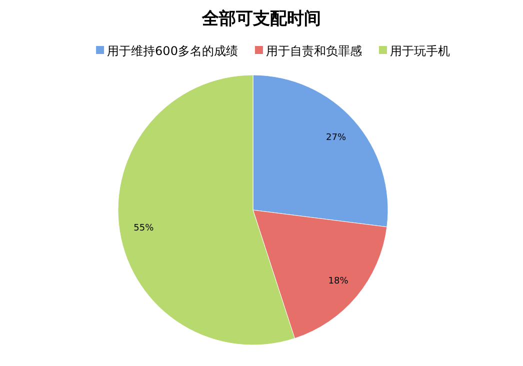  Describe the element at coordinates (336, 137) in the screenshot. I see `data-label: 27%` at that location.